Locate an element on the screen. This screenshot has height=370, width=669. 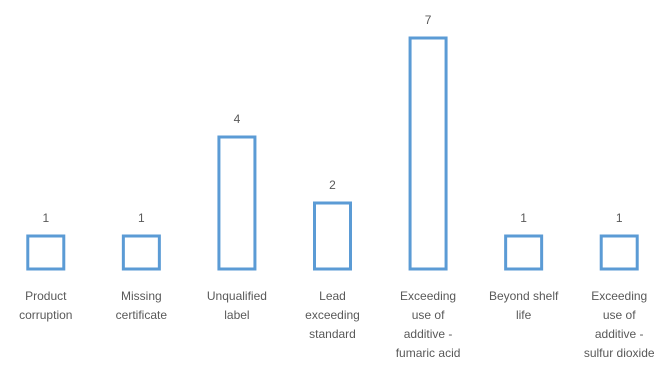
category-label-line: Unqualified is located at coordinates (237, 296).